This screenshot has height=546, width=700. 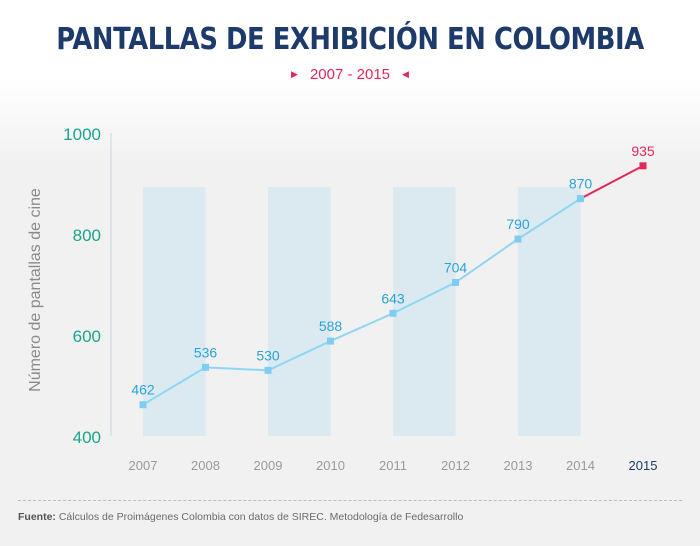 What do you see at coordinates (643, 465) in the screenshot?
I see `x-tick-label: 2015` at bounding box center [643, 465].